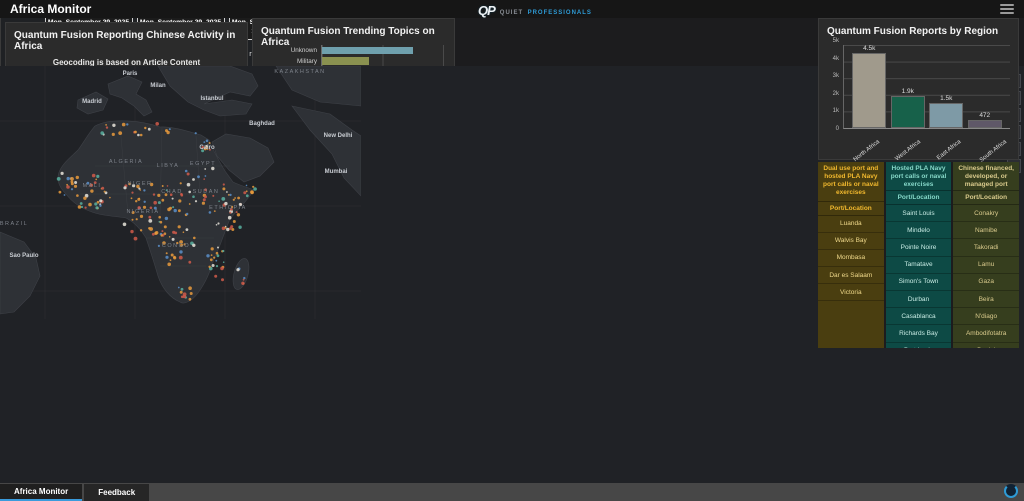 The height and width of the screenshot is (501, 1024). What do you see at coordinates (51, 9) in the screenshot?
I see `page-title: Africa Monitor` at bounding box center [51, 9].